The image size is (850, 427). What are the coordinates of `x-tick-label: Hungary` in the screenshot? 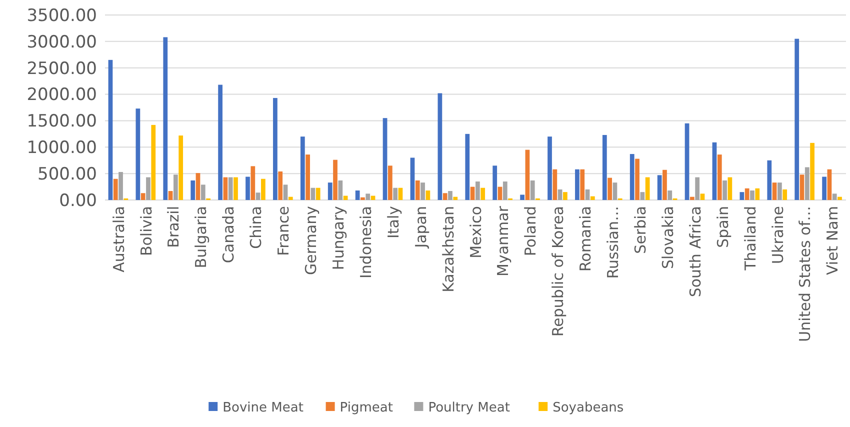 It's located at (338, 238).